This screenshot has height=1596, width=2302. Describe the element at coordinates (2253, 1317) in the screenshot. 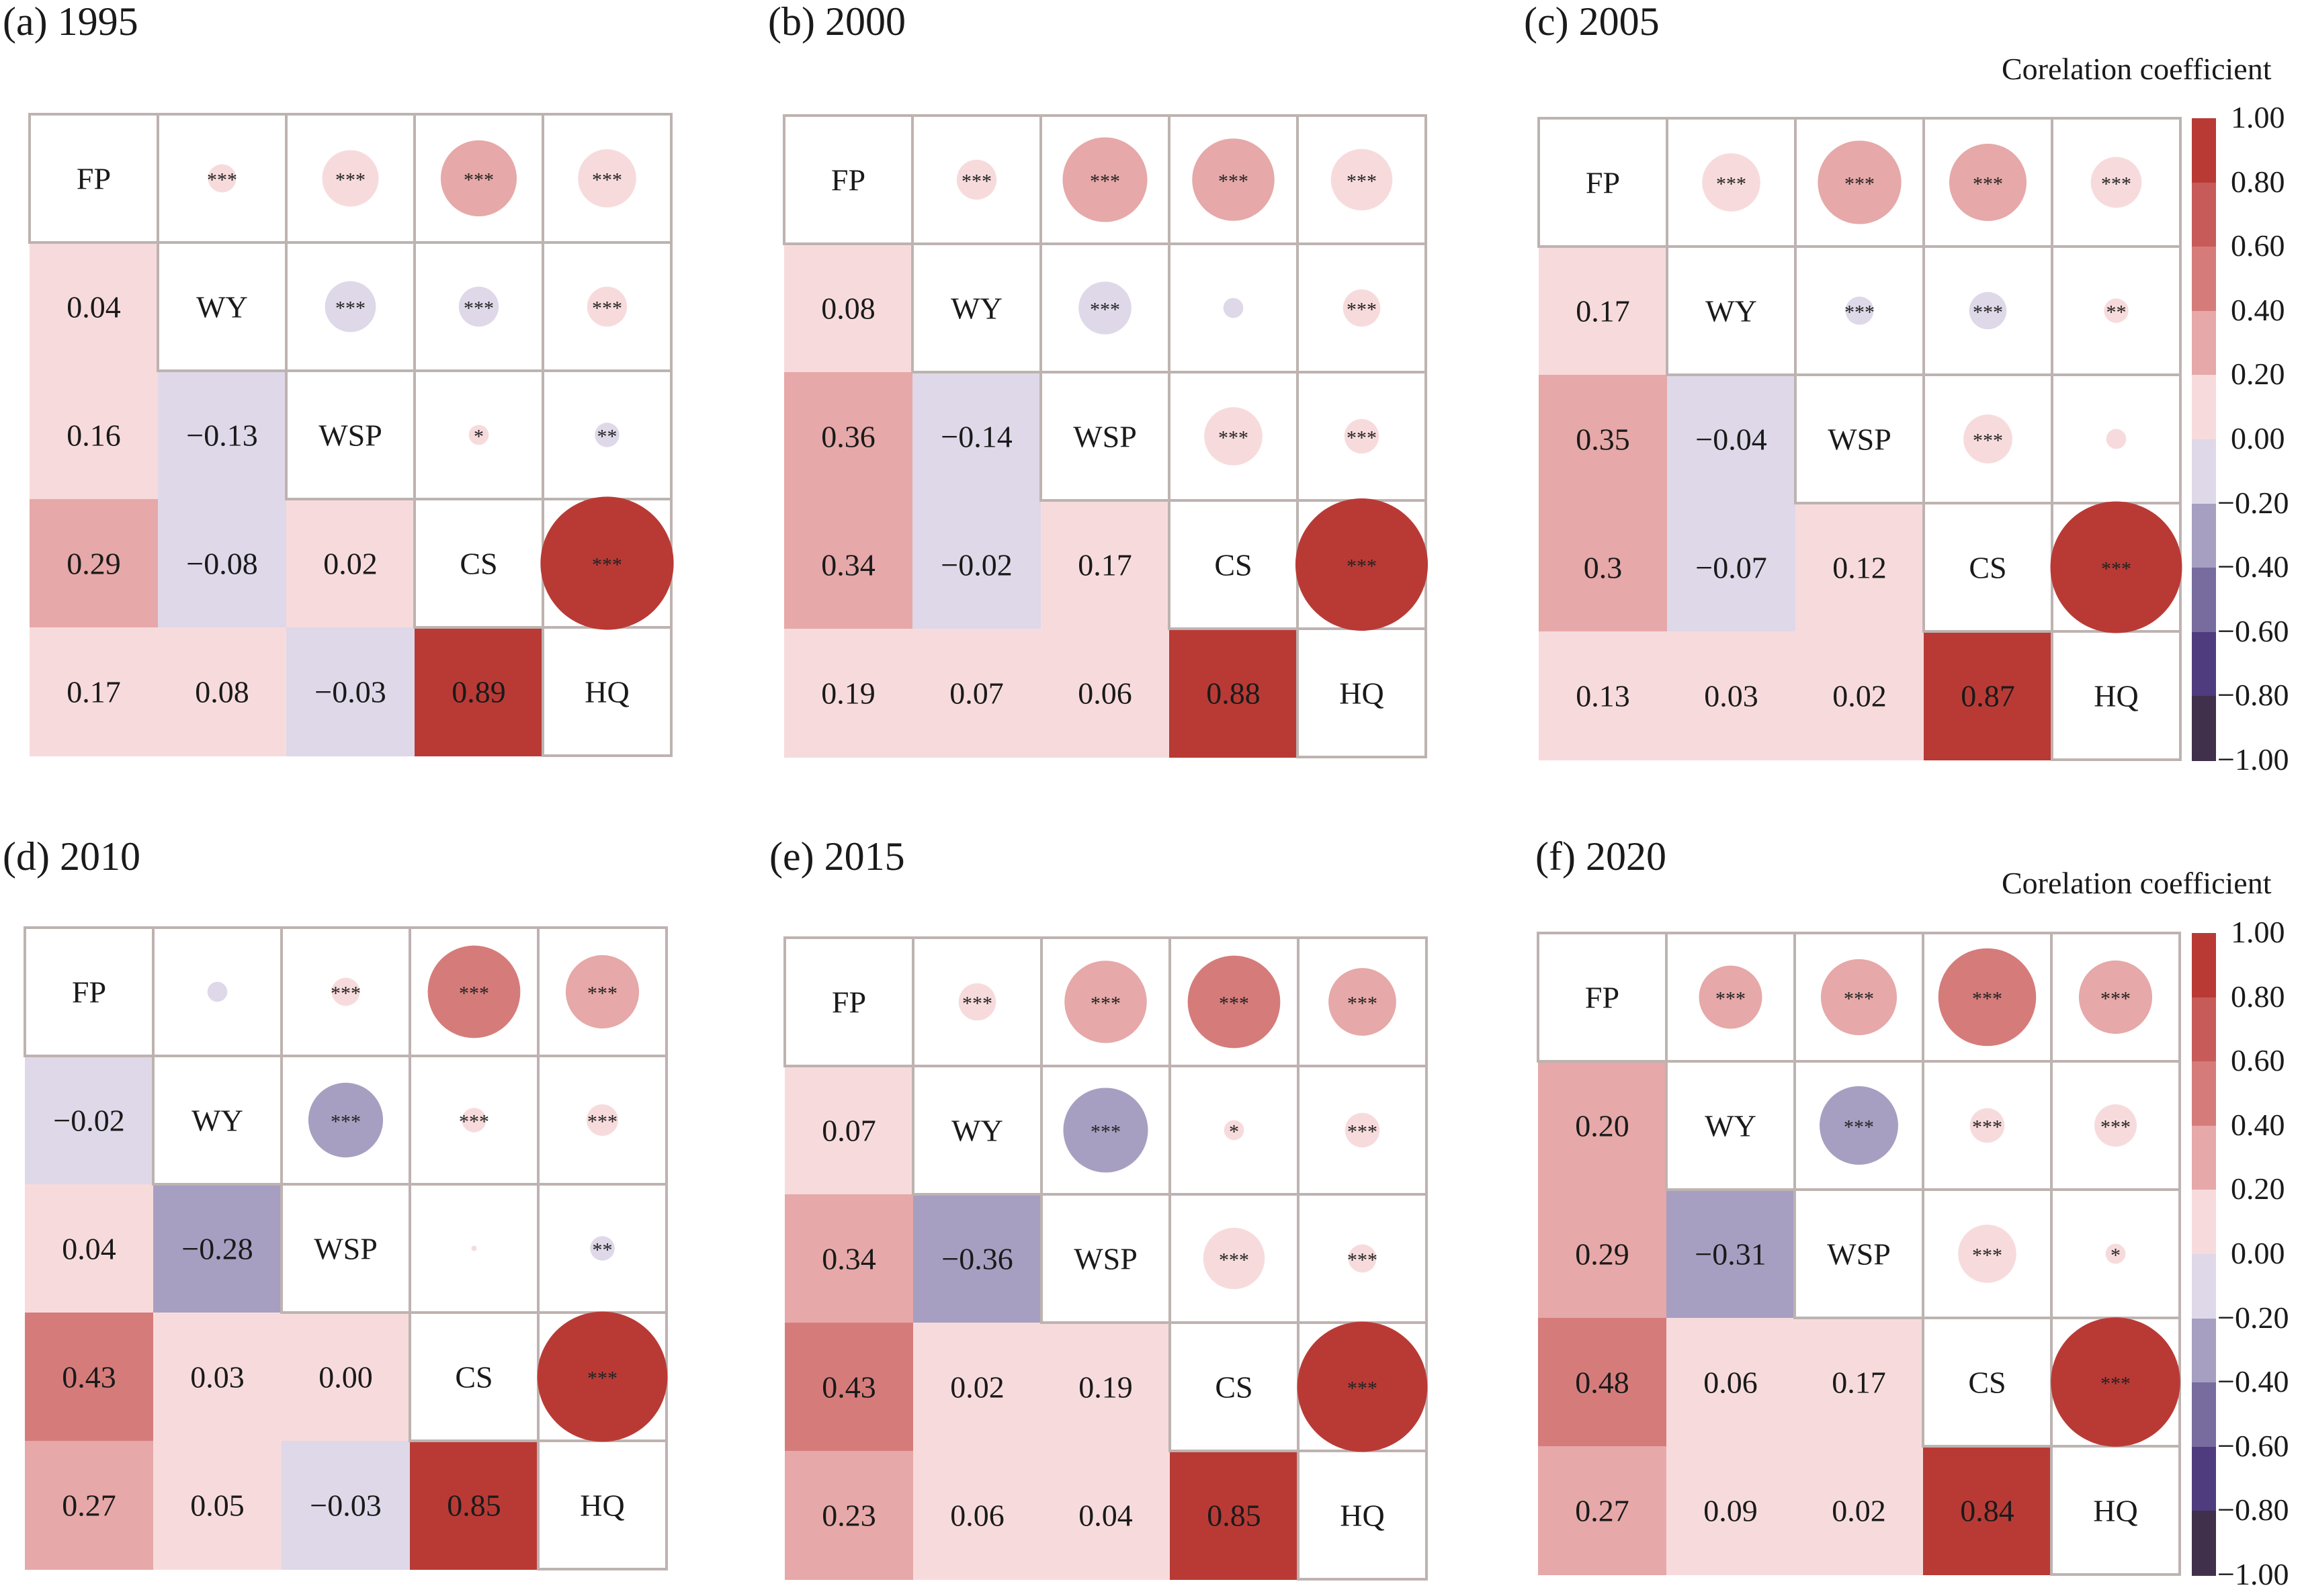

I see `legend-tick-bottom-6: −0.20` at that location.